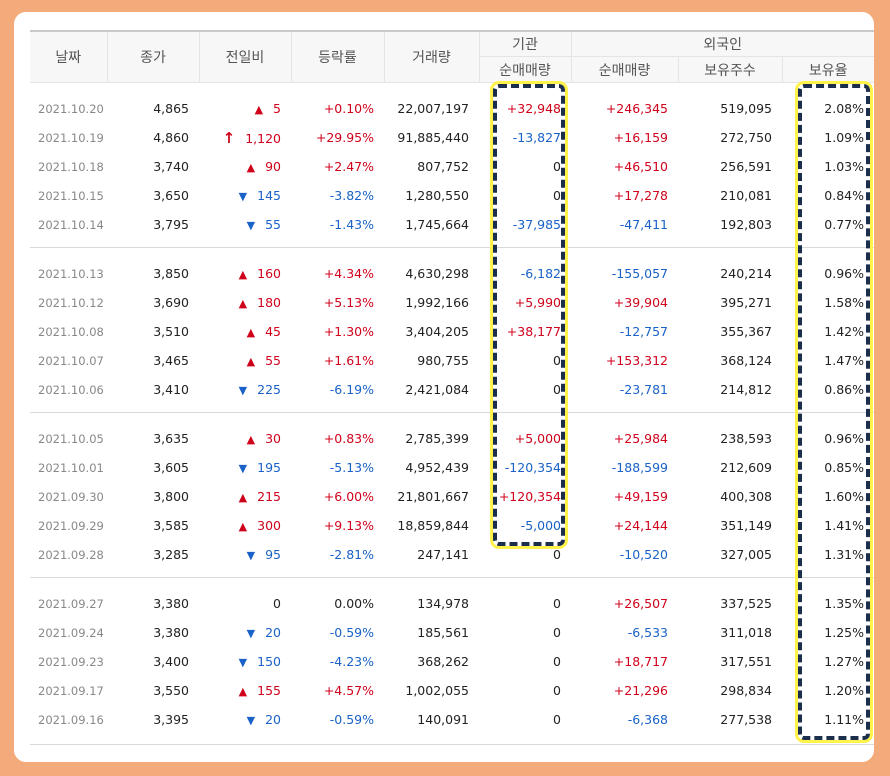 The image size is (890, 776). I want to click on cell-holdings: 337,525, so click(746, 603).